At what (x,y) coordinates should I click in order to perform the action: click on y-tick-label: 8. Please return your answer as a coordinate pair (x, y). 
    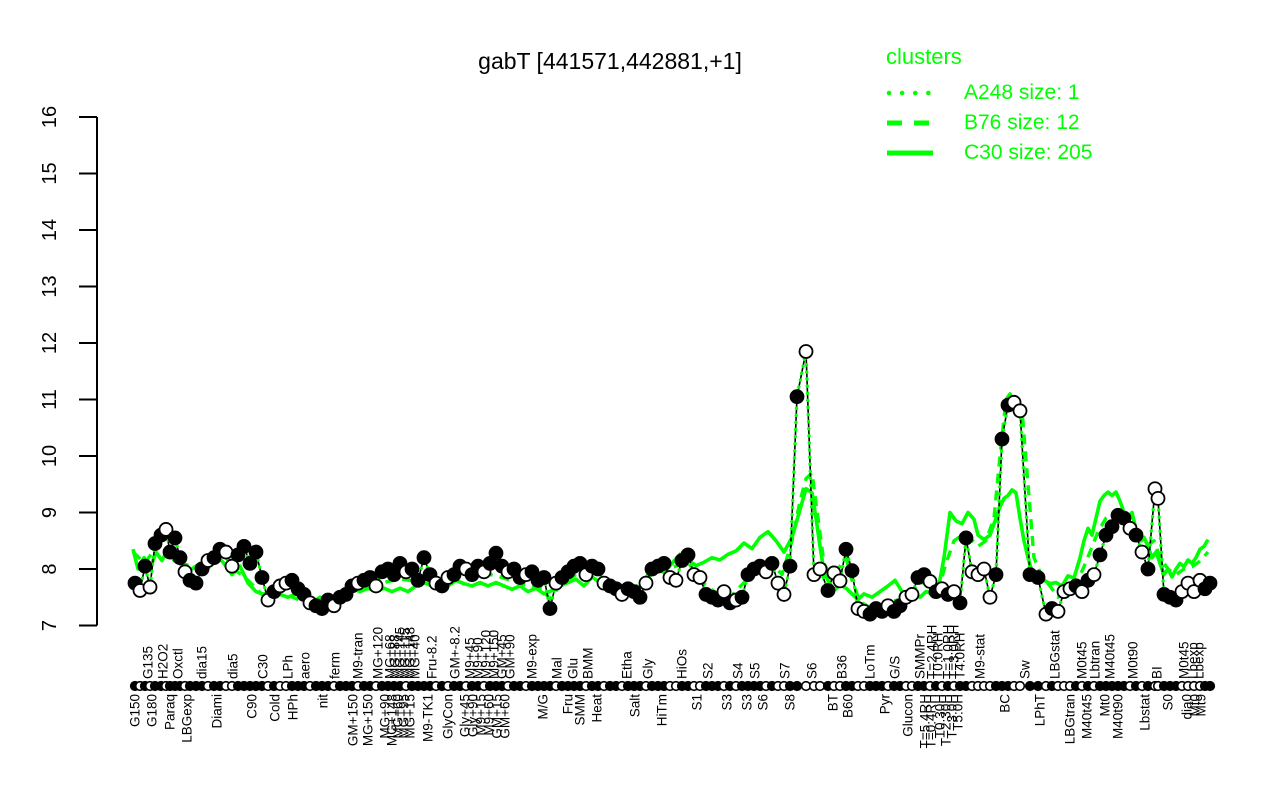
    Looking at the image, I should click on (50, 568).